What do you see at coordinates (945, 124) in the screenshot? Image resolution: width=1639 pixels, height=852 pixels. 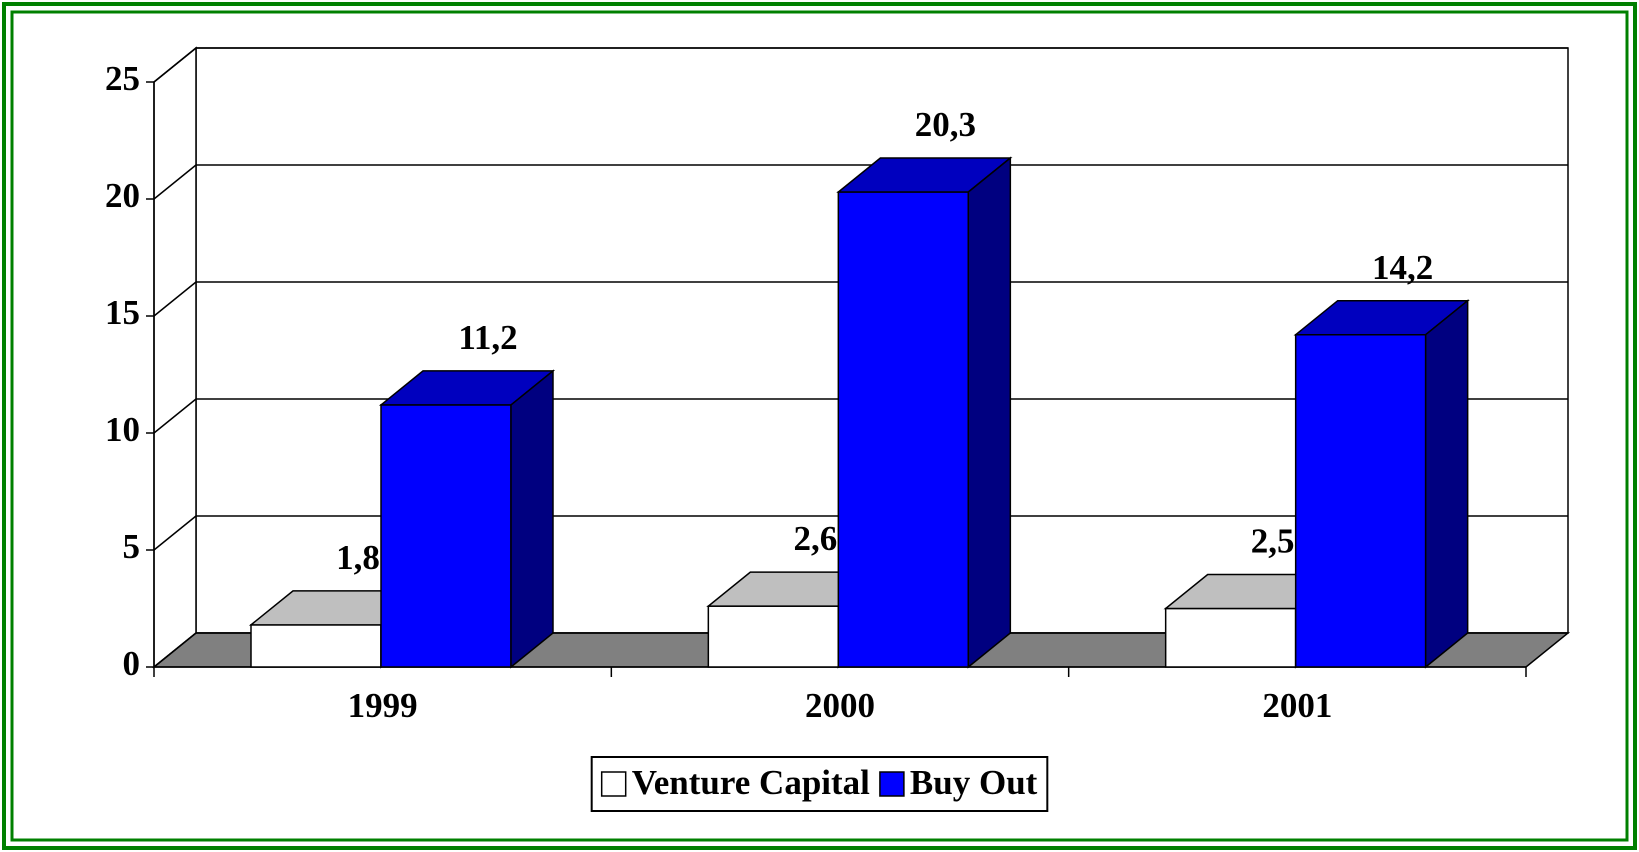 I see `value-label: 20,3` at bounding box center [945, 124].